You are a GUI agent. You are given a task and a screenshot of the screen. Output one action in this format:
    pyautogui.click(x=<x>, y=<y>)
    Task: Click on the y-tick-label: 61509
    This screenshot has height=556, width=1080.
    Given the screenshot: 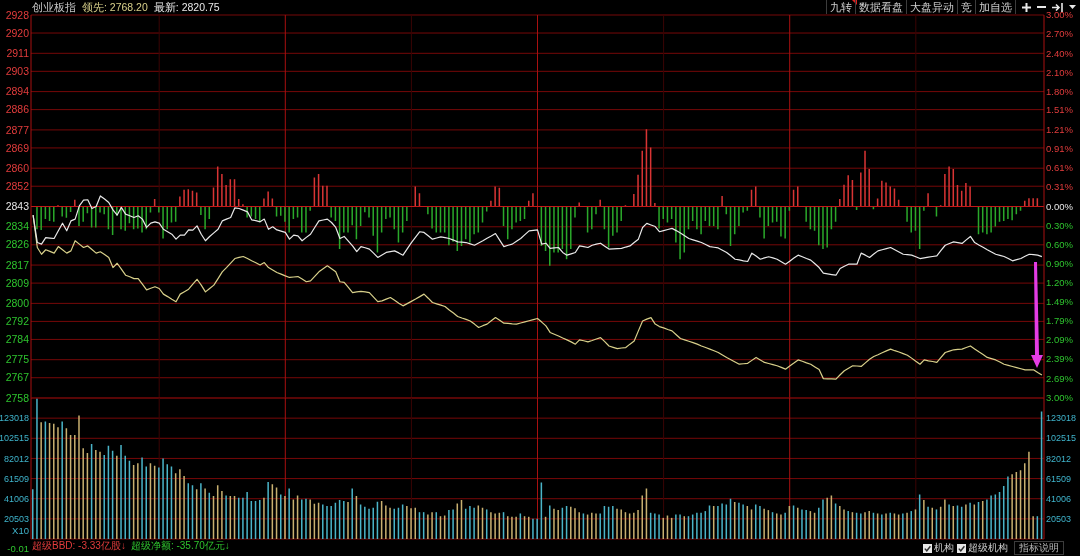 What is the action you would take?
    pyautogui.click(x=16, y=478)
    